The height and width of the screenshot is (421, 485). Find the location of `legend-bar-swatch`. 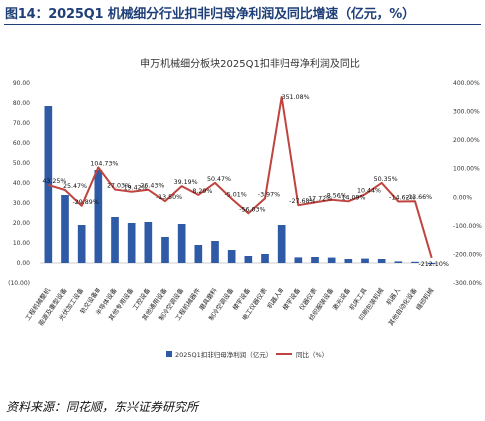

legend-bar-swatch is located at coordinates (169, 354).